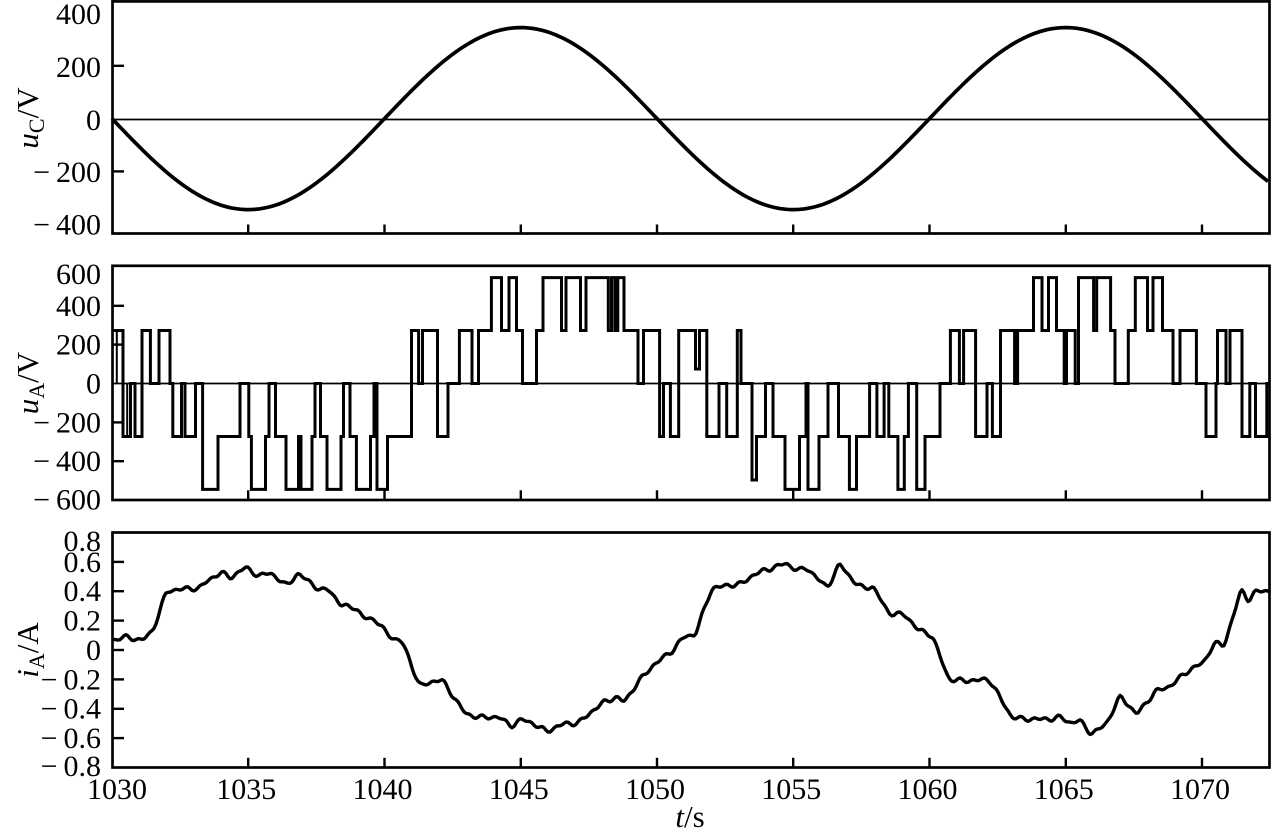 The image size is (1272, 834). What do you see at coordinates (71, 738) in the screenshot?
I see `svg-text: − 0.6` at bounding box center [71, 738].